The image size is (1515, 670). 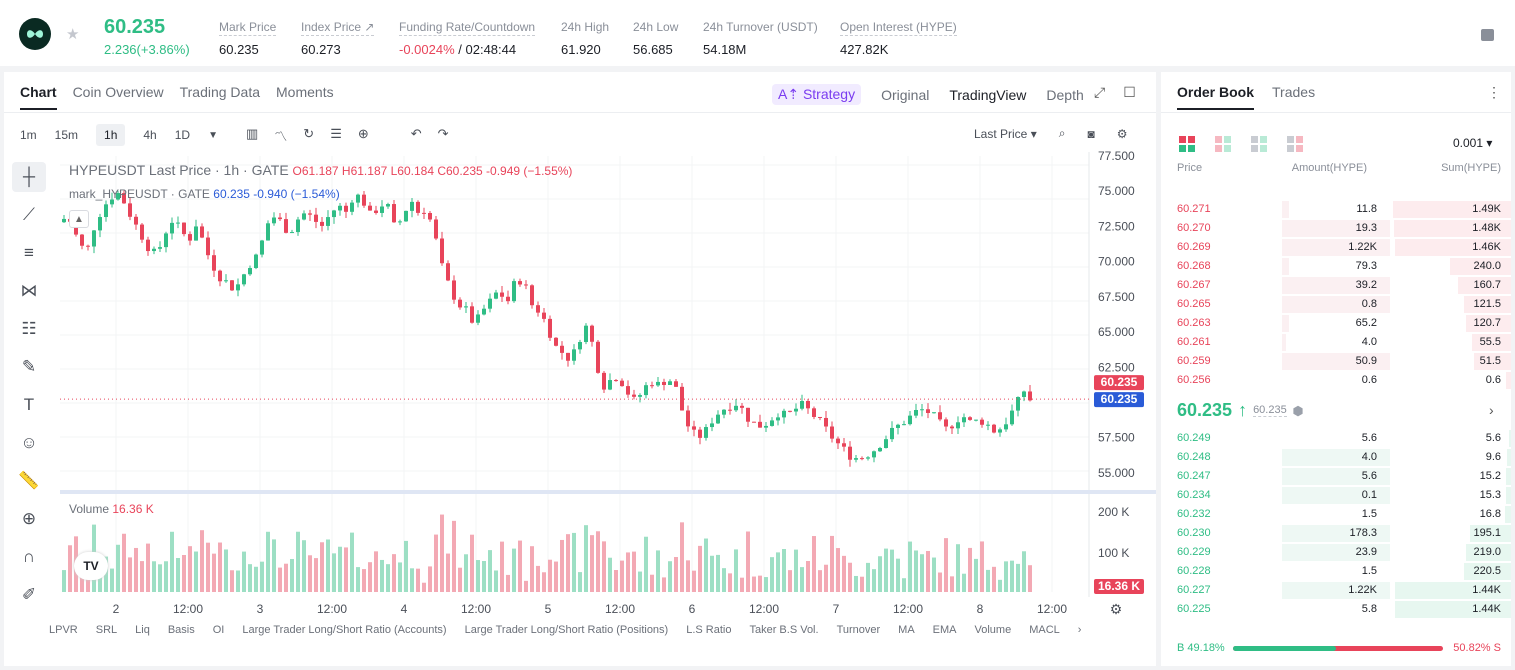 What do you see at coordinates (281, 136) in the screenshot?
I see `indicators-icon: 〽` at bounding box center [281, 136].